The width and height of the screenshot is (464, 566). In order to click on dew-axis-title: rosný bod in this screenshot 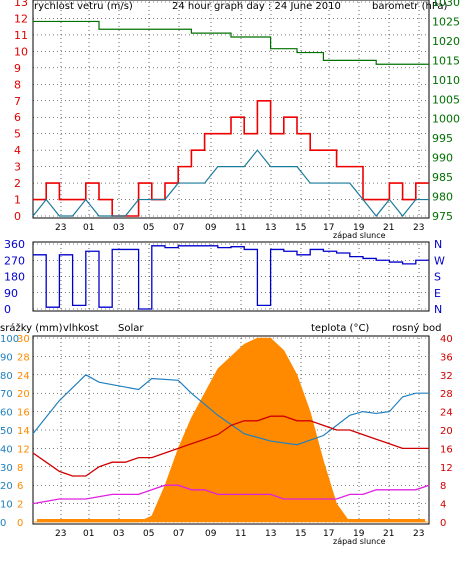, I will do `click(416, 328)`.